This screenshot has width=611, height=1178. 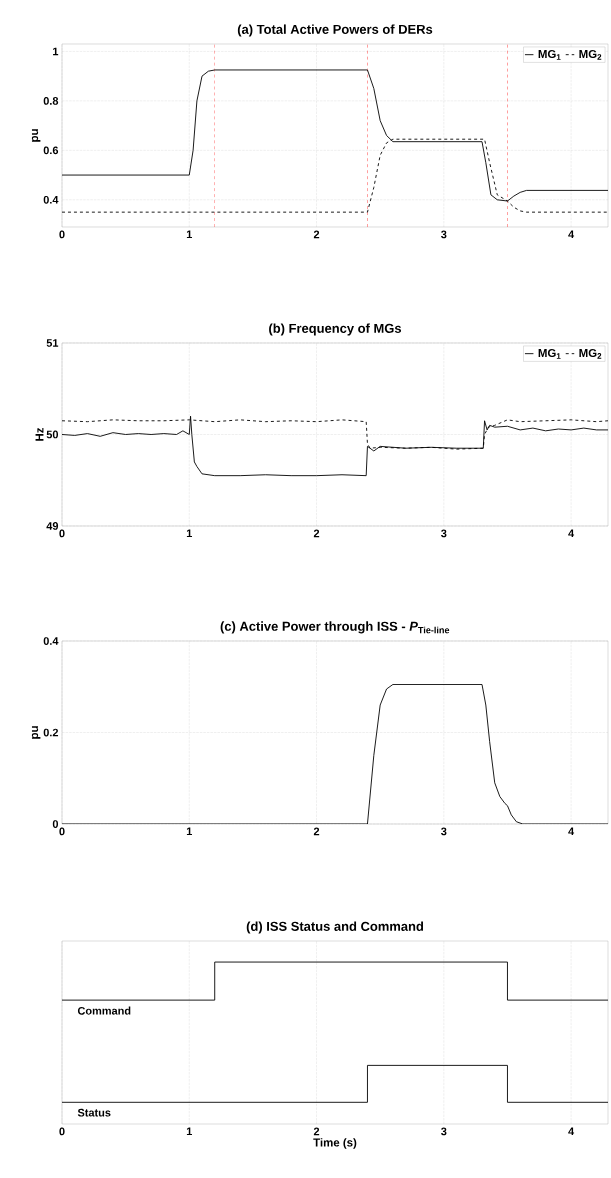 What do you see at coordinates (52, 526) in the screenshot?
I see `y-tick-label: 49` at bounding box center [52, 526].